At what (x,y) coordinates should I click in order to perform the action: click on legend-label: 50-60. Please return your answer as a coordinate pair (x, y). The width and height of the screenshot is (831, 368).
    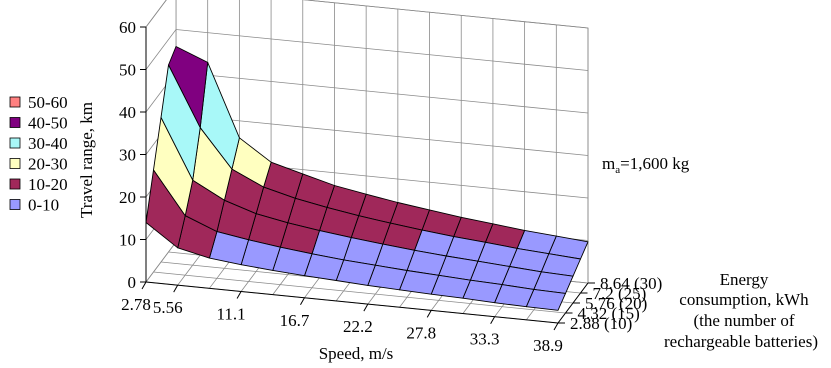
    Looking at the image, I should click on (48, 102).